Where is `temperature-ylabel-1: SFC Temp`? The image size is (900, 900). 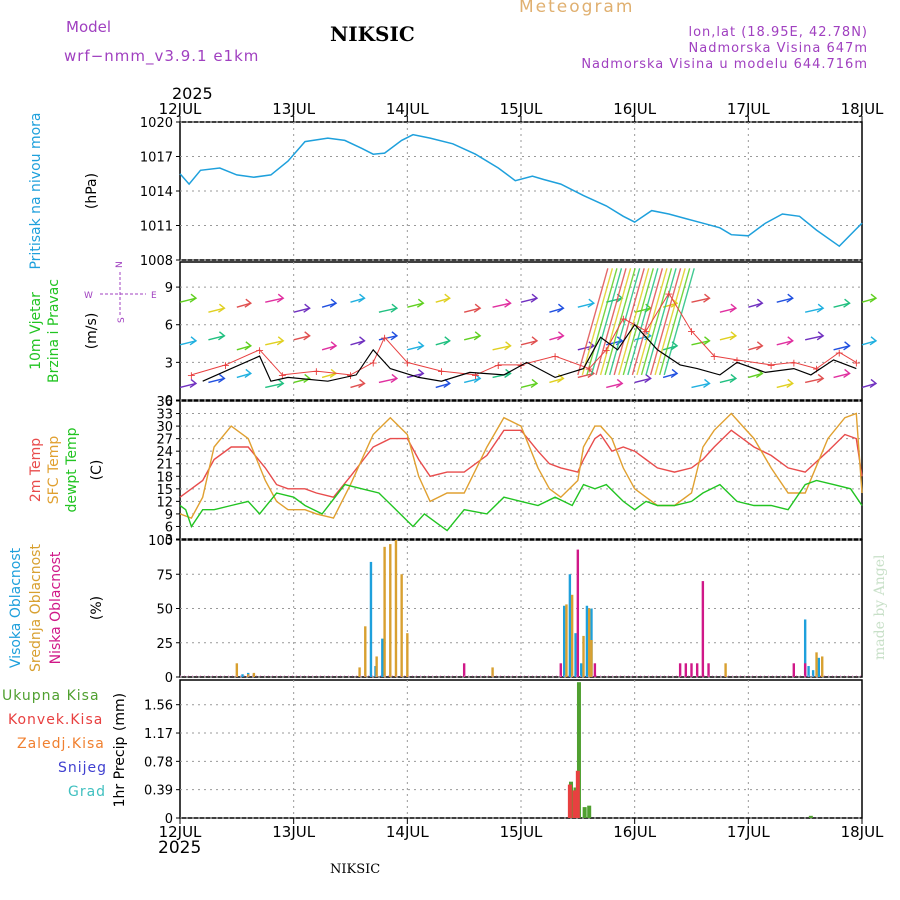
temperature-ylabel-1: SFC Temp is located at coordinates (54, 470).